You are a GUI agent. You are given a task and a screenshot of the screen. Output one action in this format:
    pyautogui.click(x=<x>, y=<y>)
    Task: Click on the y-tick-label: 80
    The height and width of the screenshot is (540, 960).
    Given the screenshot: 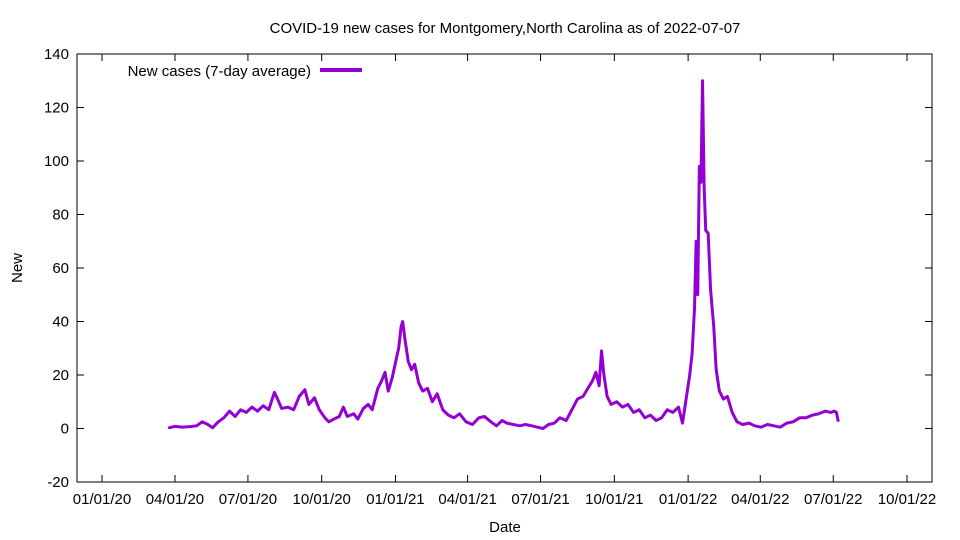 What is the action you would take?
    pyautogui.click(x=60, y=215)
    